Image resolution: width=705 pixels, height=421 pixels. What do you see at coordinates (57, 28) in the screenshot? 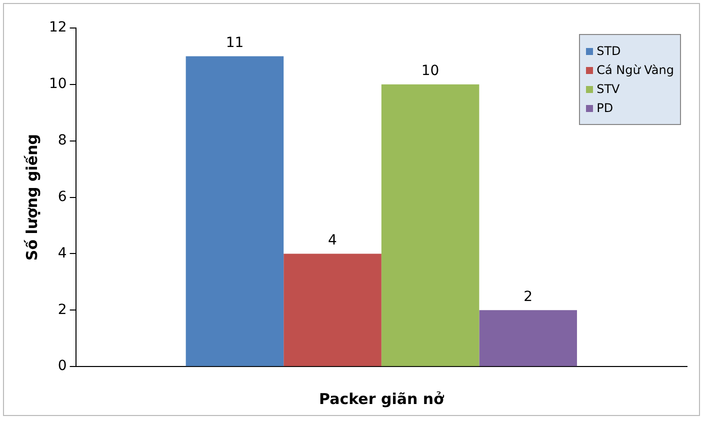
I see `y-tick-label: 12` at bounding box center [57, 28].